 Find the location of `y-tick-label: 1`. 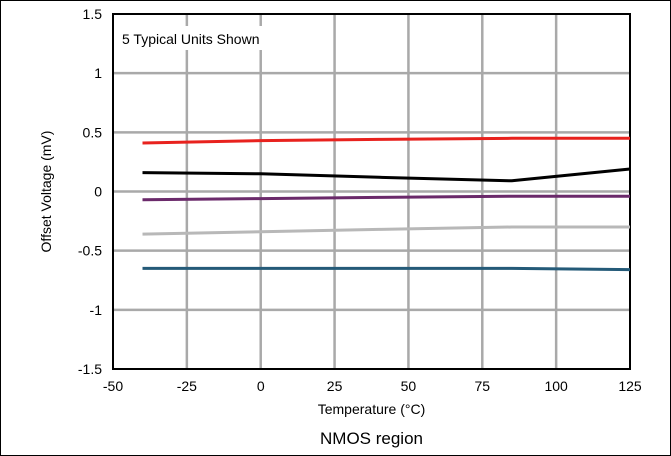

y-tick-label: 1 is located at coordinates (98, 73).